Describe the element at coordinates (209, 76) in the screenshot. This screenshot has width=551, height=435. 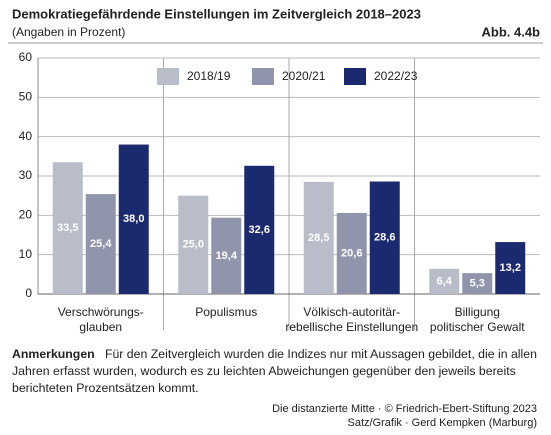
I see `legend-label: 2018/19` at that location.